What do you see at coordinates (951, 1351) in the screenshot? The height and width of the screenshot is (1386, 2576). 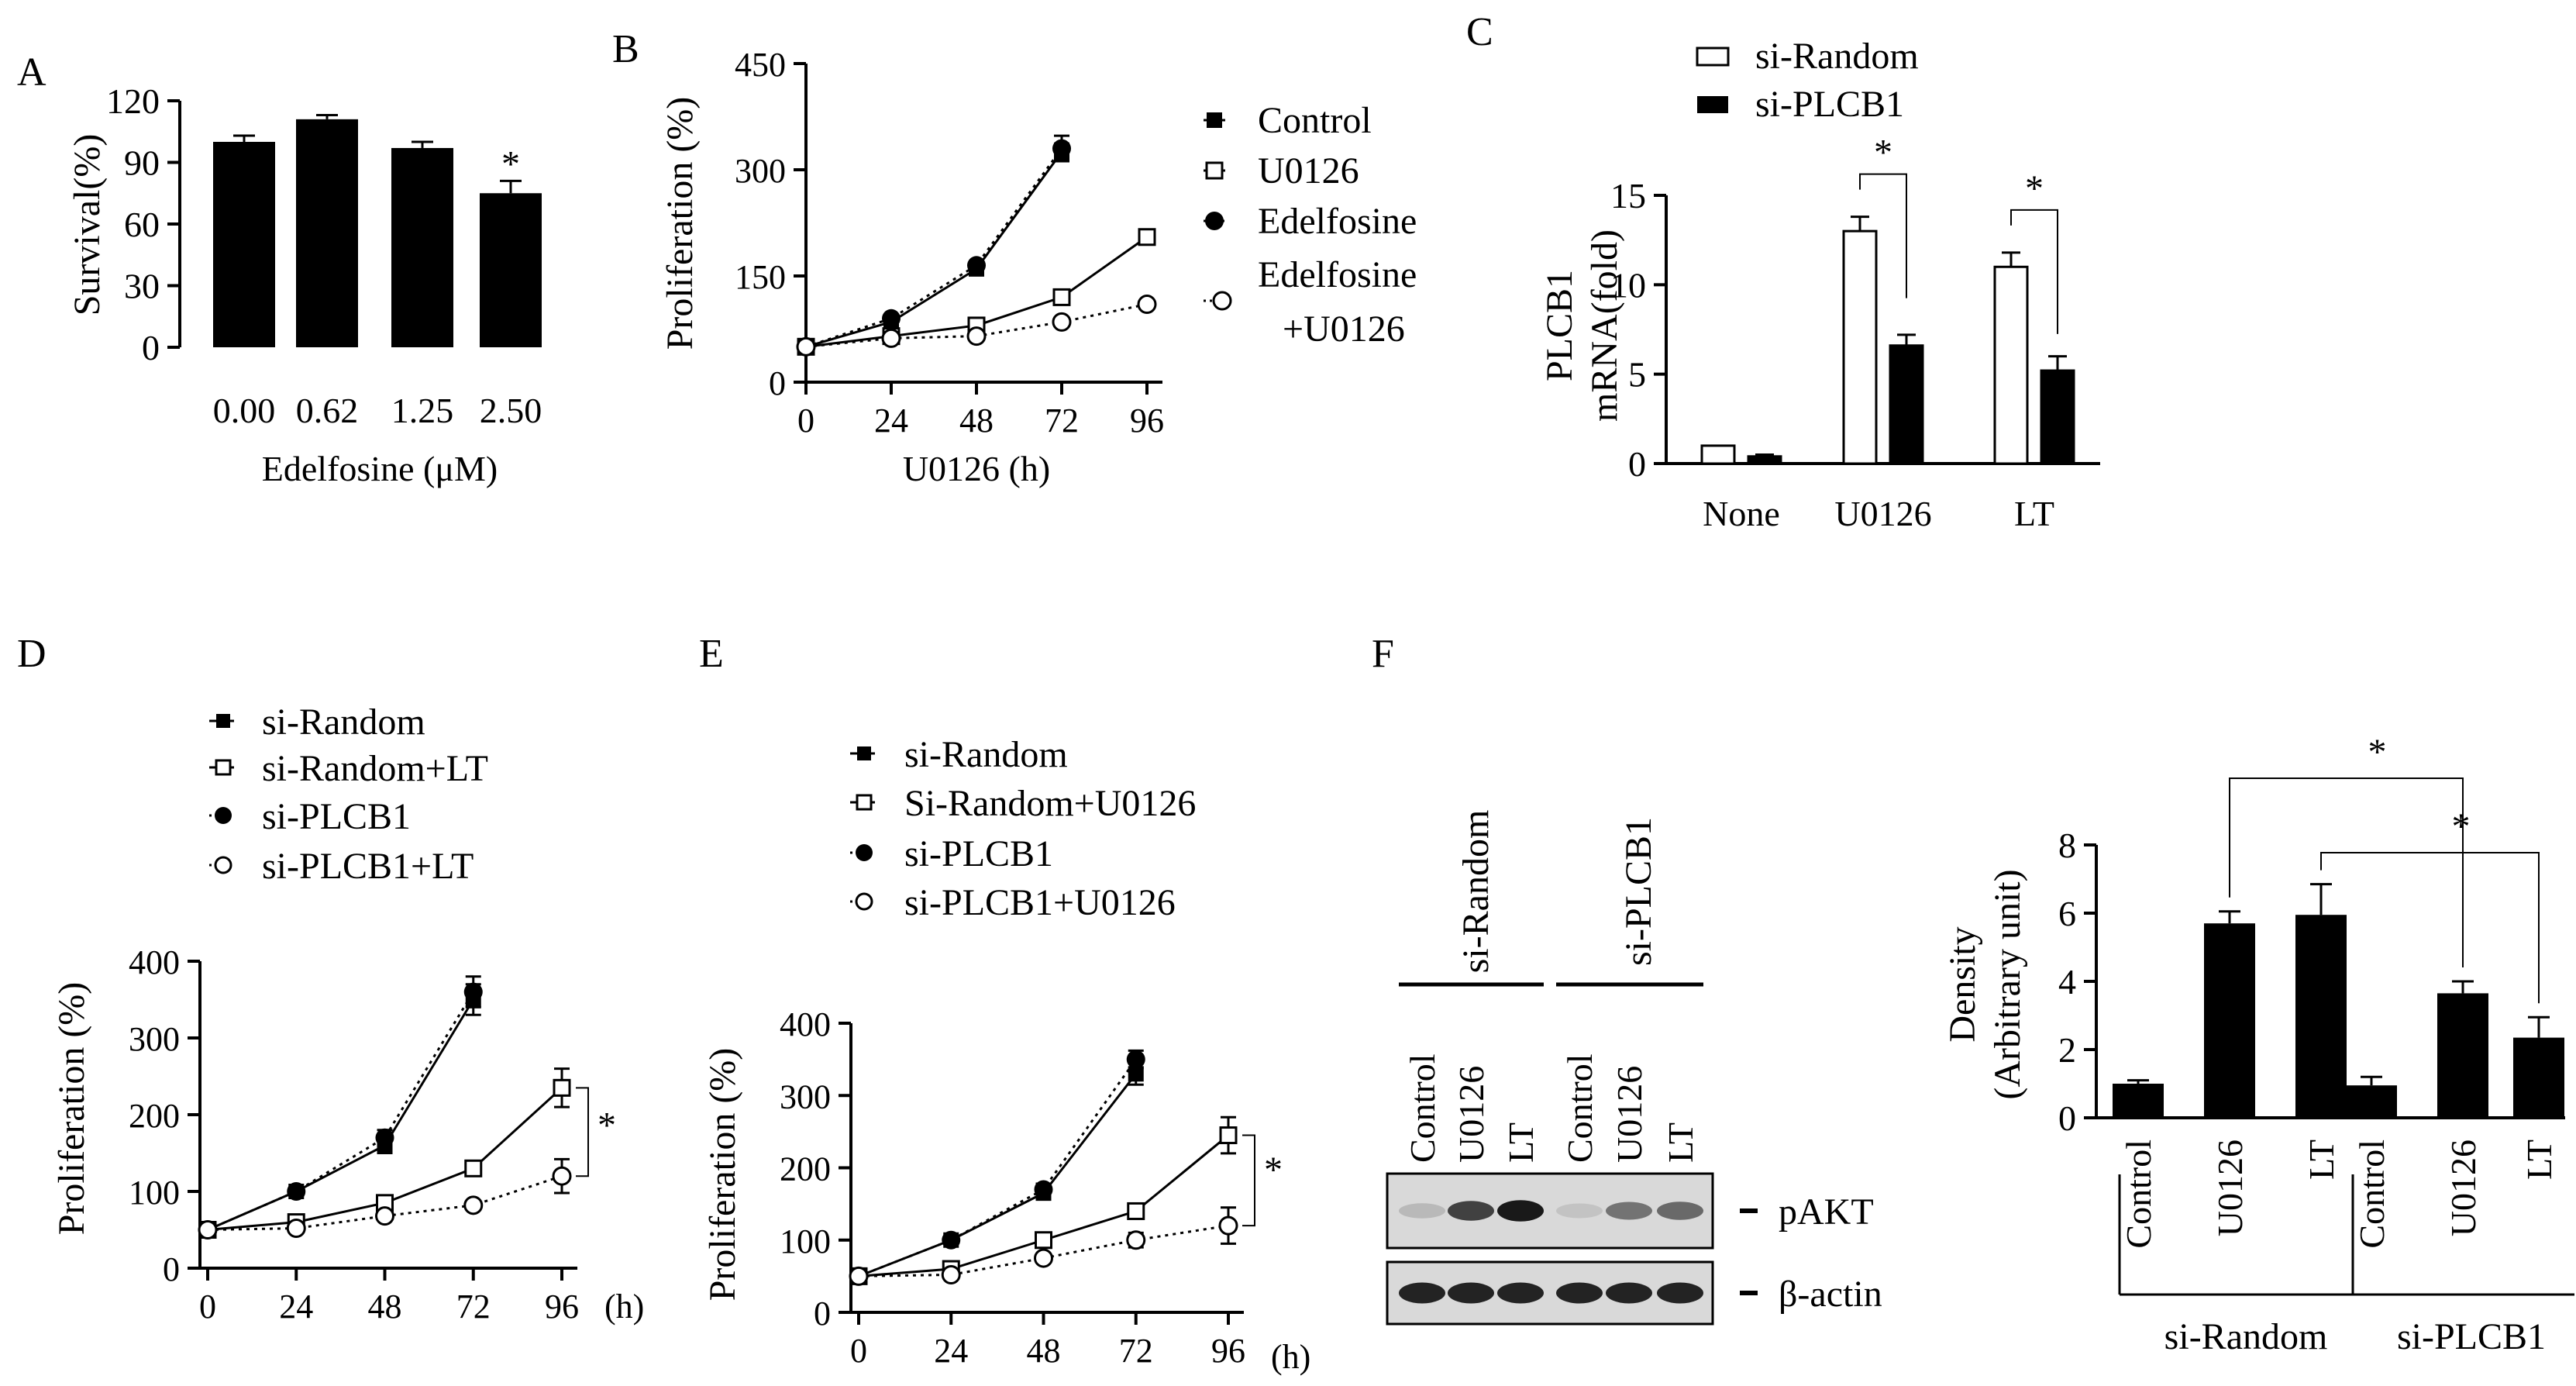 I see `panel-e-x-tick-label: 24` at bounding box center [951, 1351].